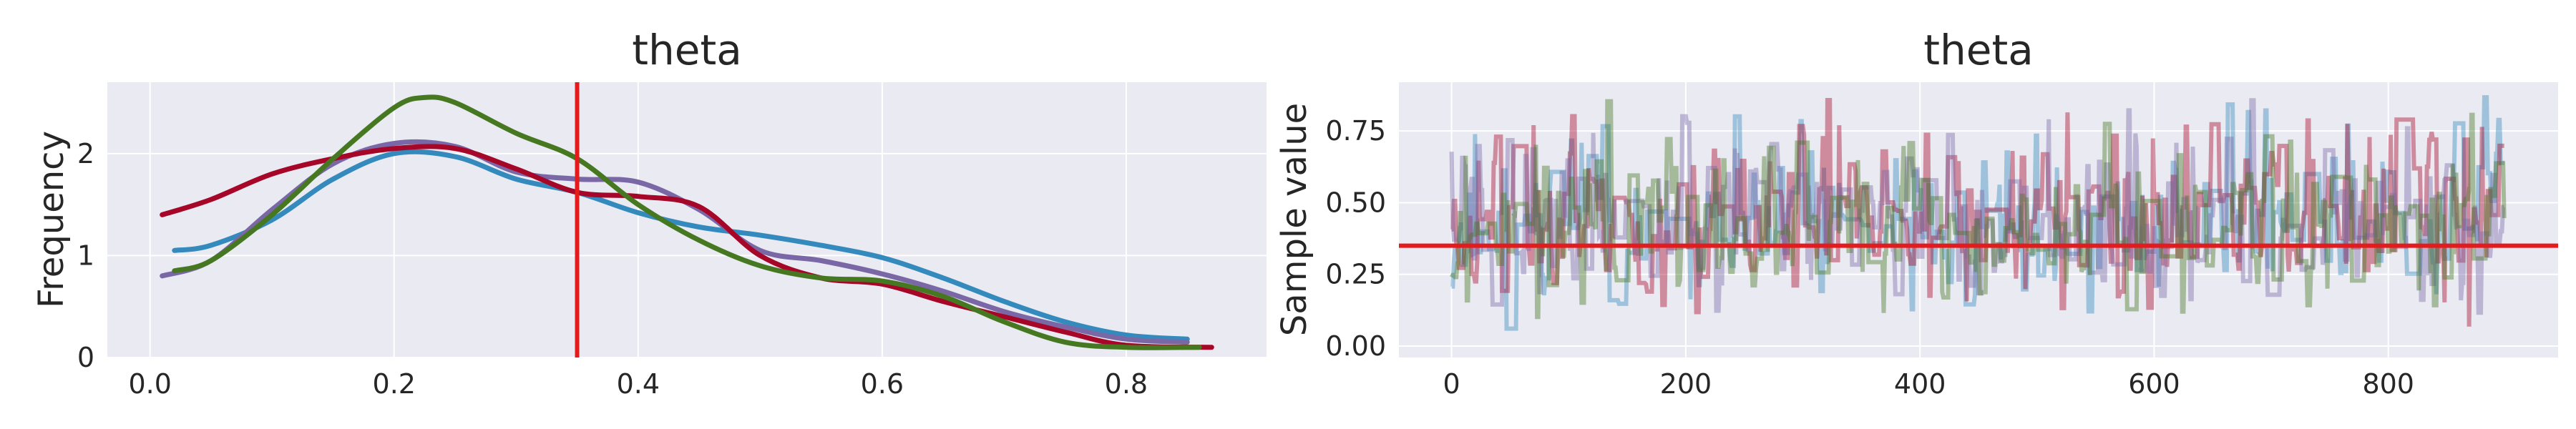 This screenshot has width=2576, height=429. Describe the element at coordinates (1294, 219) in the screenshot. I see `trace-y-label: Sample value` at that location.